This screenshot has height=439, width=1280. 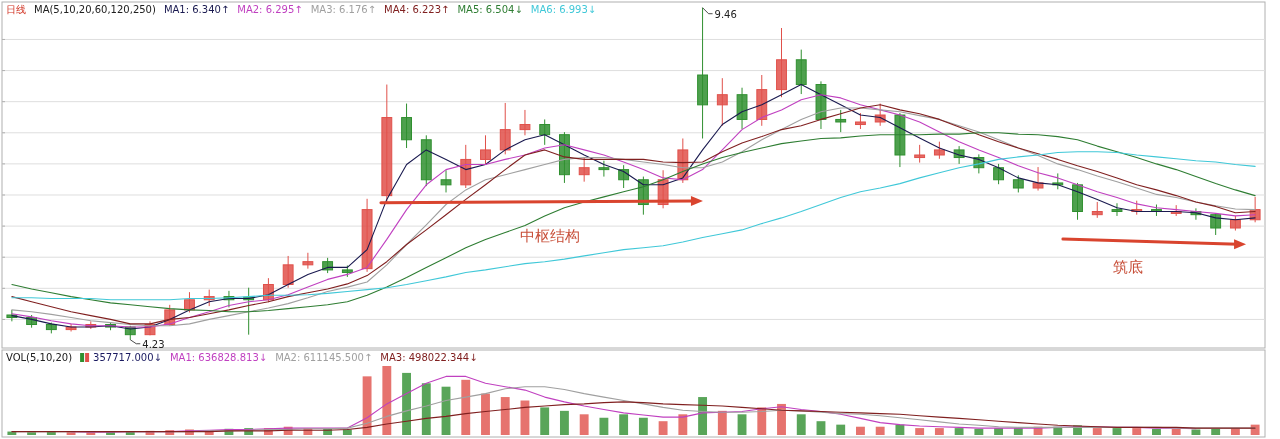 I want to click on annotation: 4.23, so click(x=153, y=344).